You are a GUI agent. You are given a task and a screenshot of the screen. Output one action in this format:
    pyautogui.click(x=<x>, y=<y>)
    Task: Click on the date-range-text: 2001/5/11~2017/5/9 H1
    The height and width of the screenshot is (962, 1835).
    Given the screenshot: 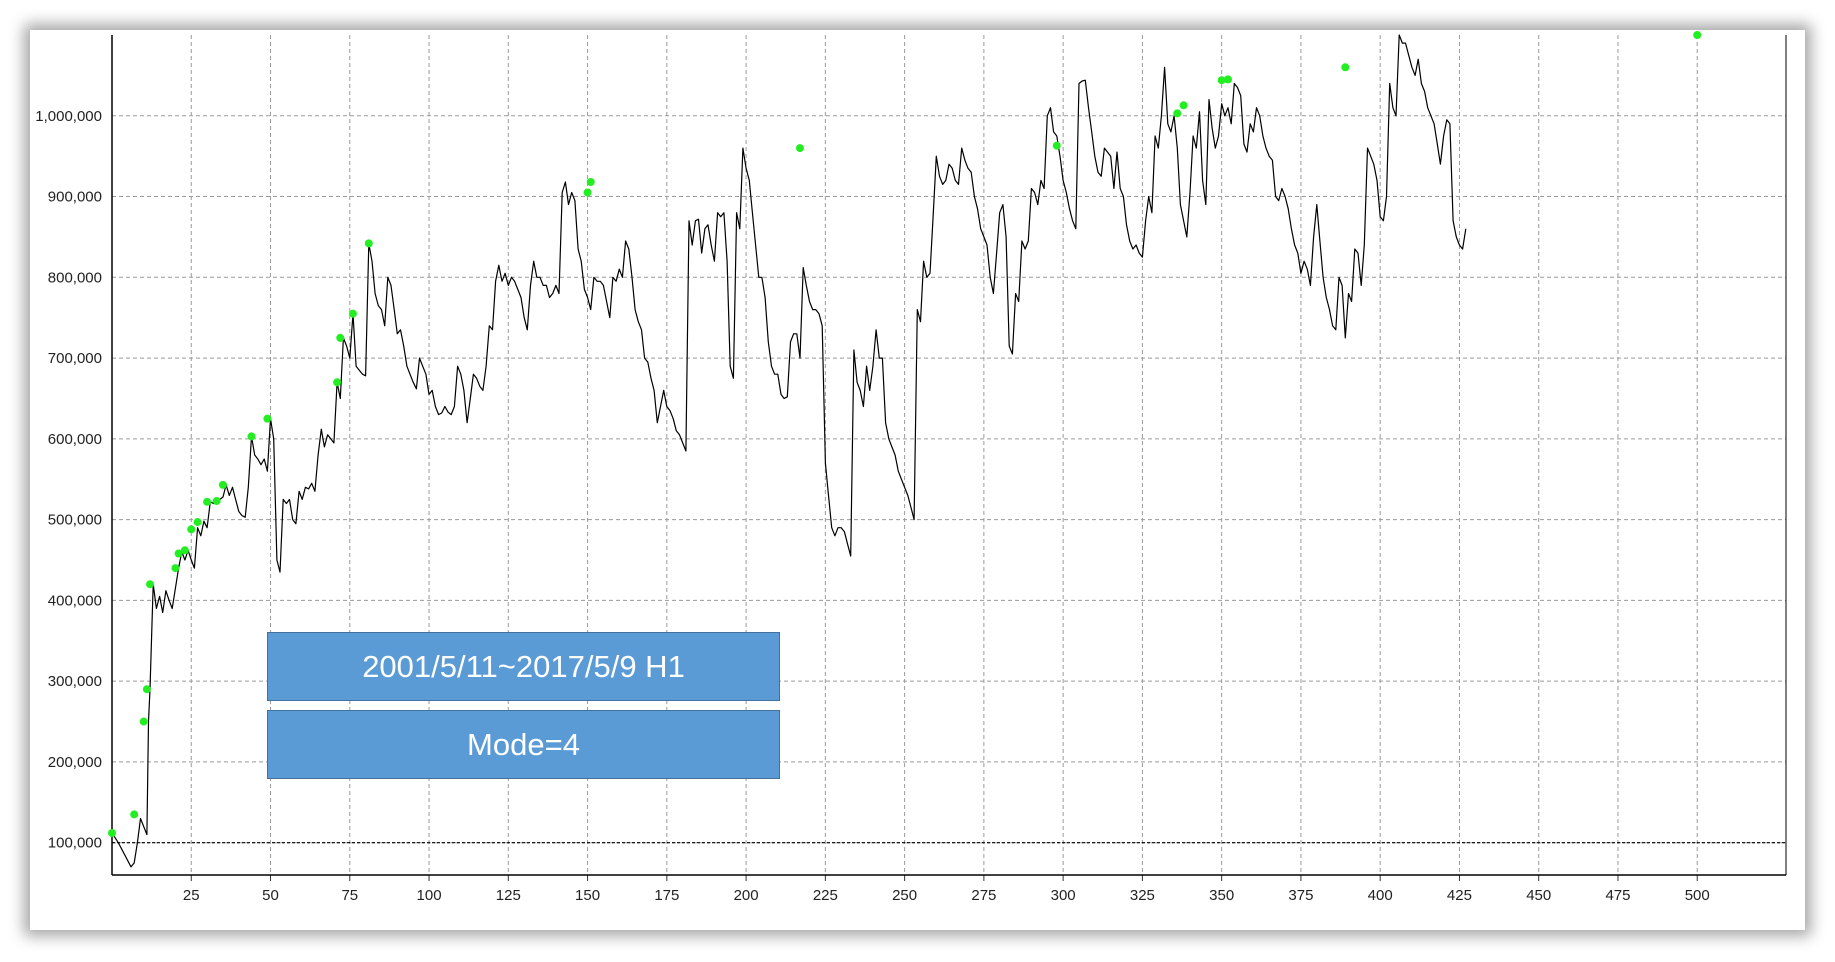 What is the action you would take?
    pyautogui.click(x=523, y=666)
    